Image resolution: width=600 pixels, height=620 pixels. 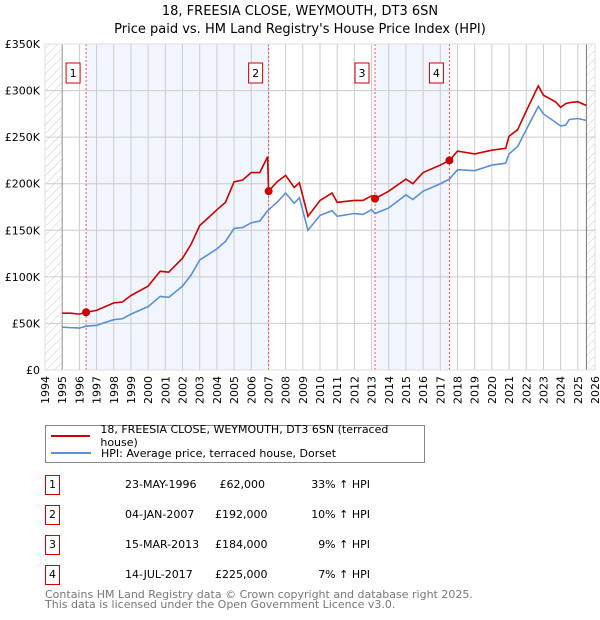 What do you see at coordinates (52, 515) in the screenshot?
I see `row-number-badge: 2` at bounding box center [52, 515].